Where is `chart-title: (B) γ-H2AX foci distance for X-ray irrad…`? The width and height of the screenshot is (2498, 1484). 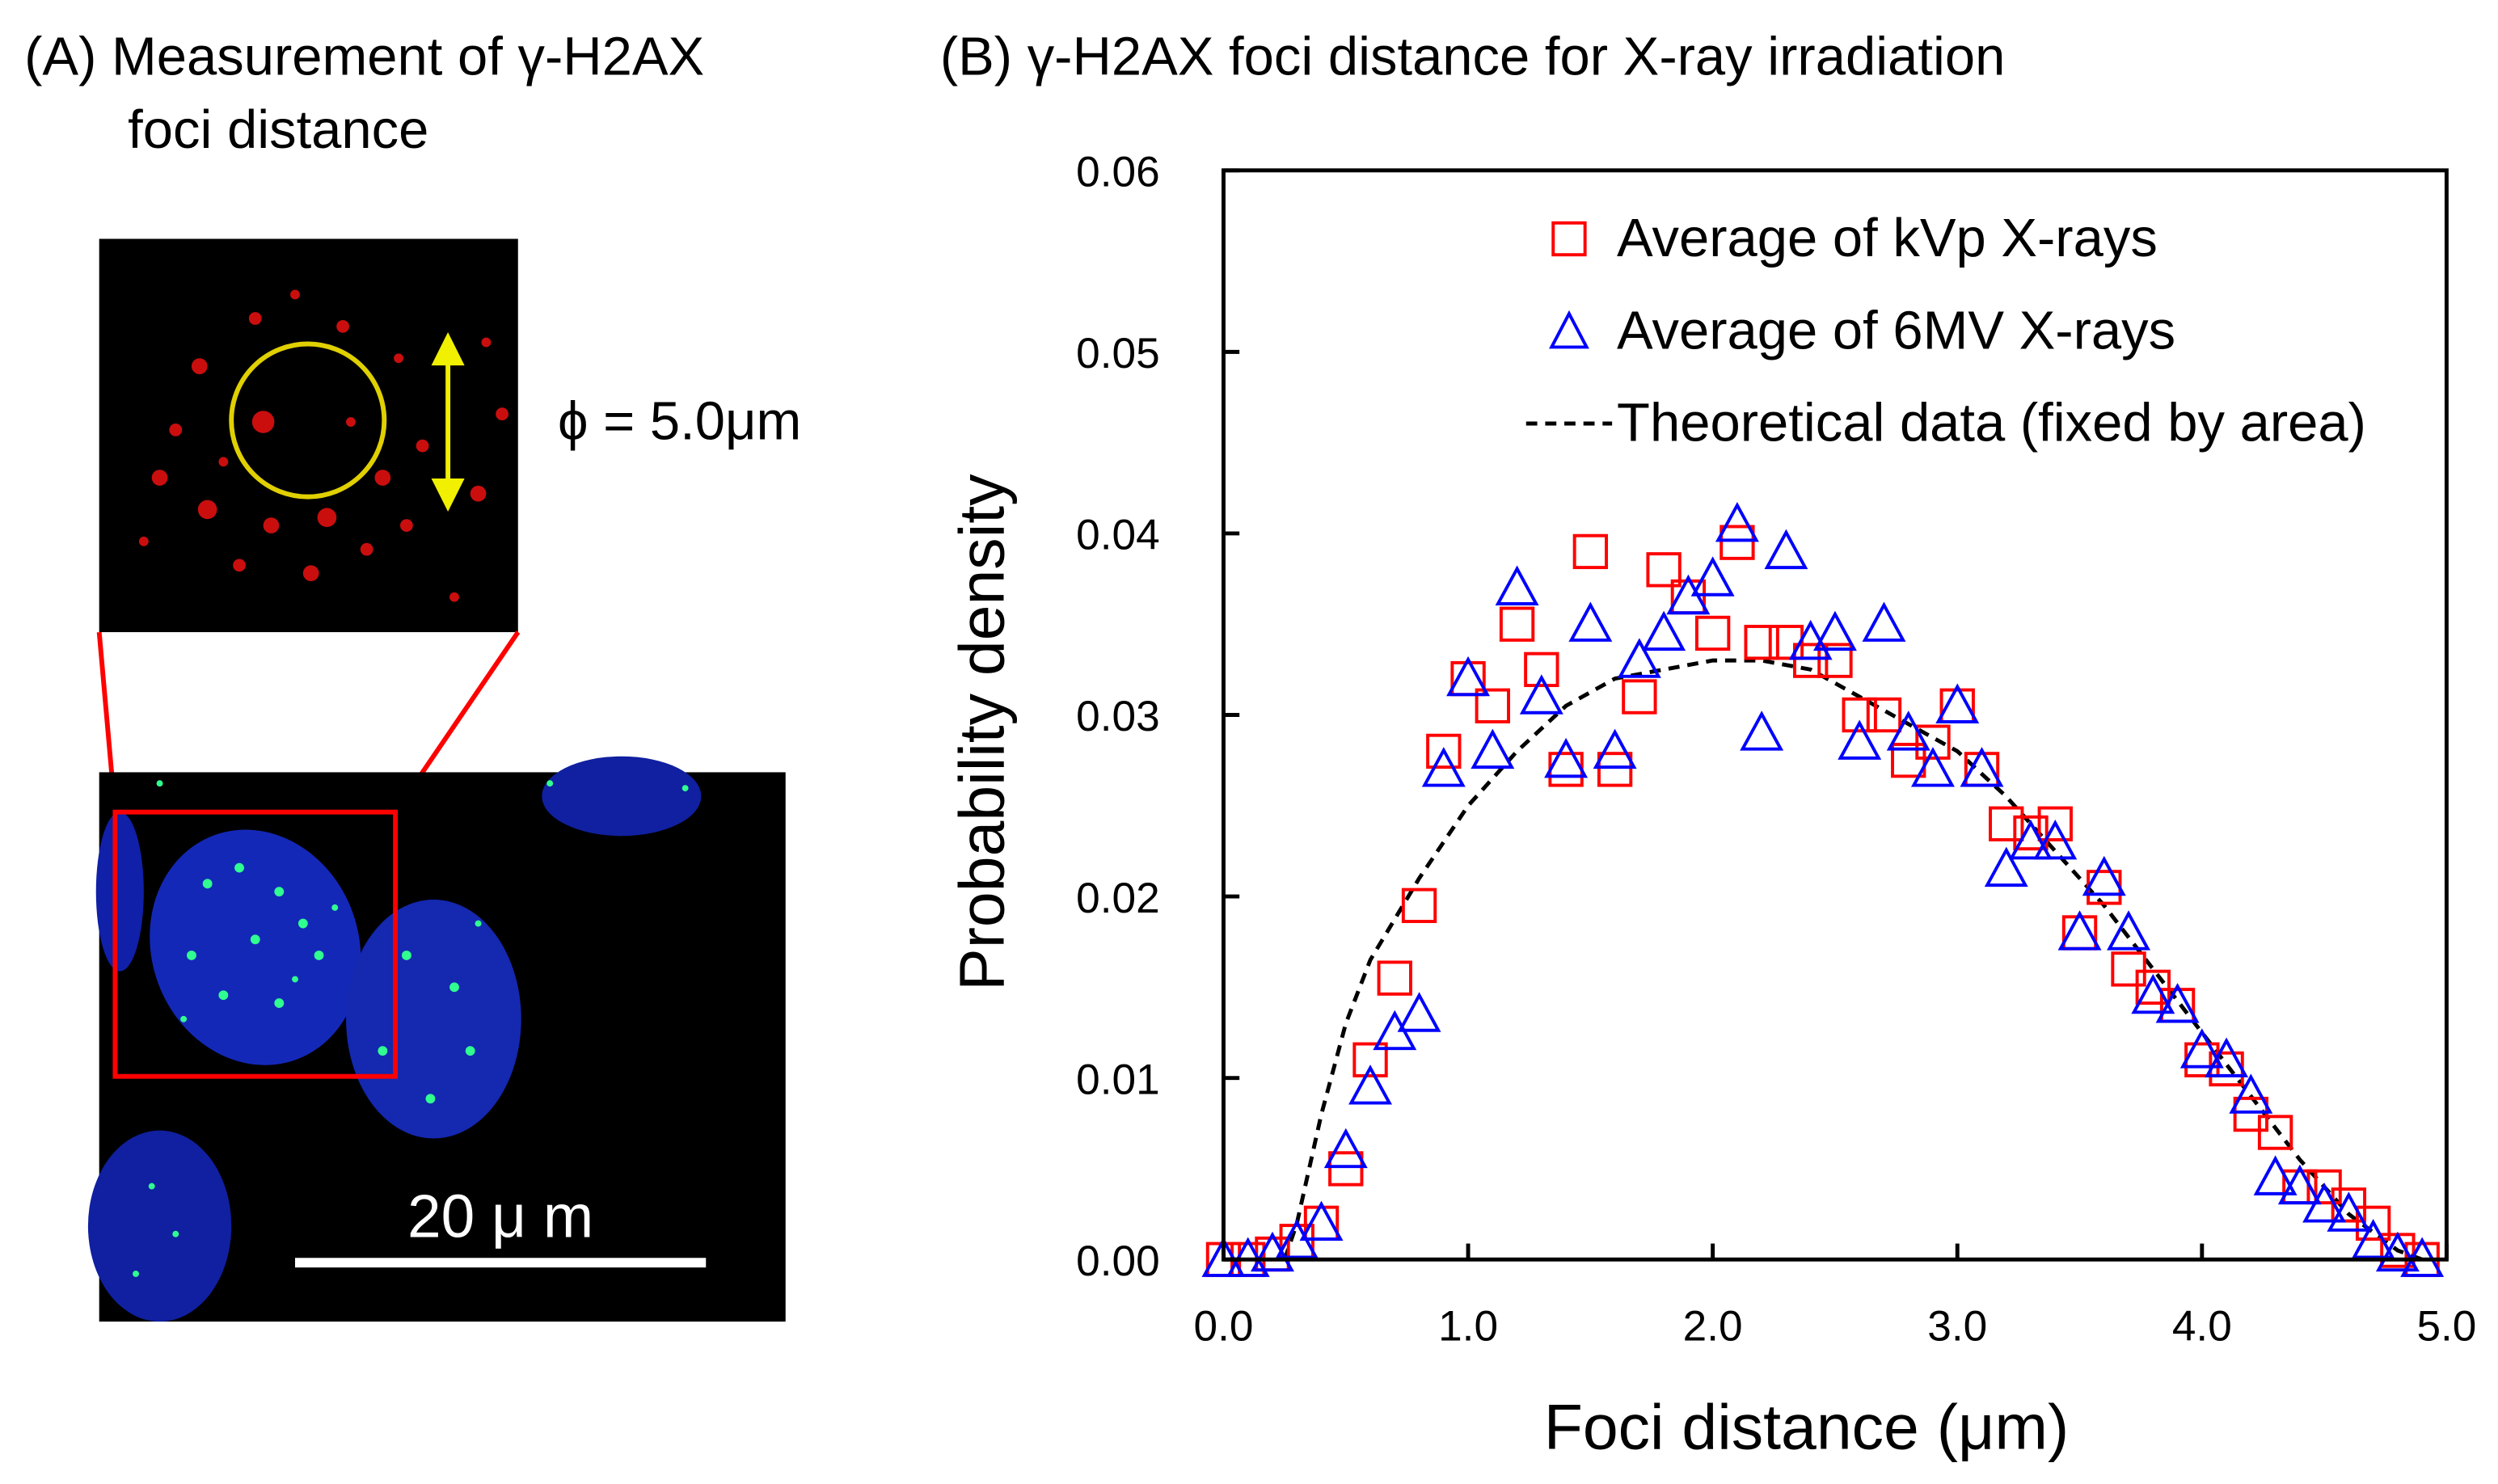 chart-title: (B) γ-H2AX foci distance for X-ray irrad… is located at coordinates (1473, 57).